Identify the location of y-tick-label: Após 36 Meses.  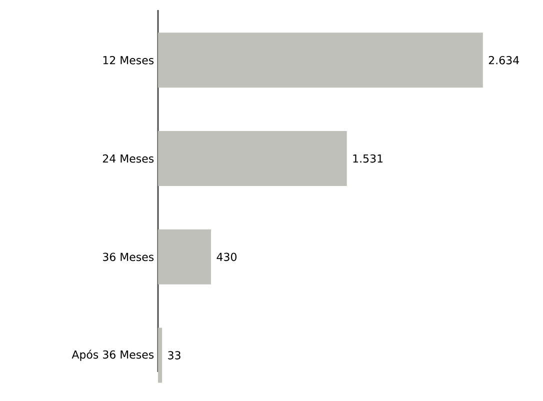
(113, 355).